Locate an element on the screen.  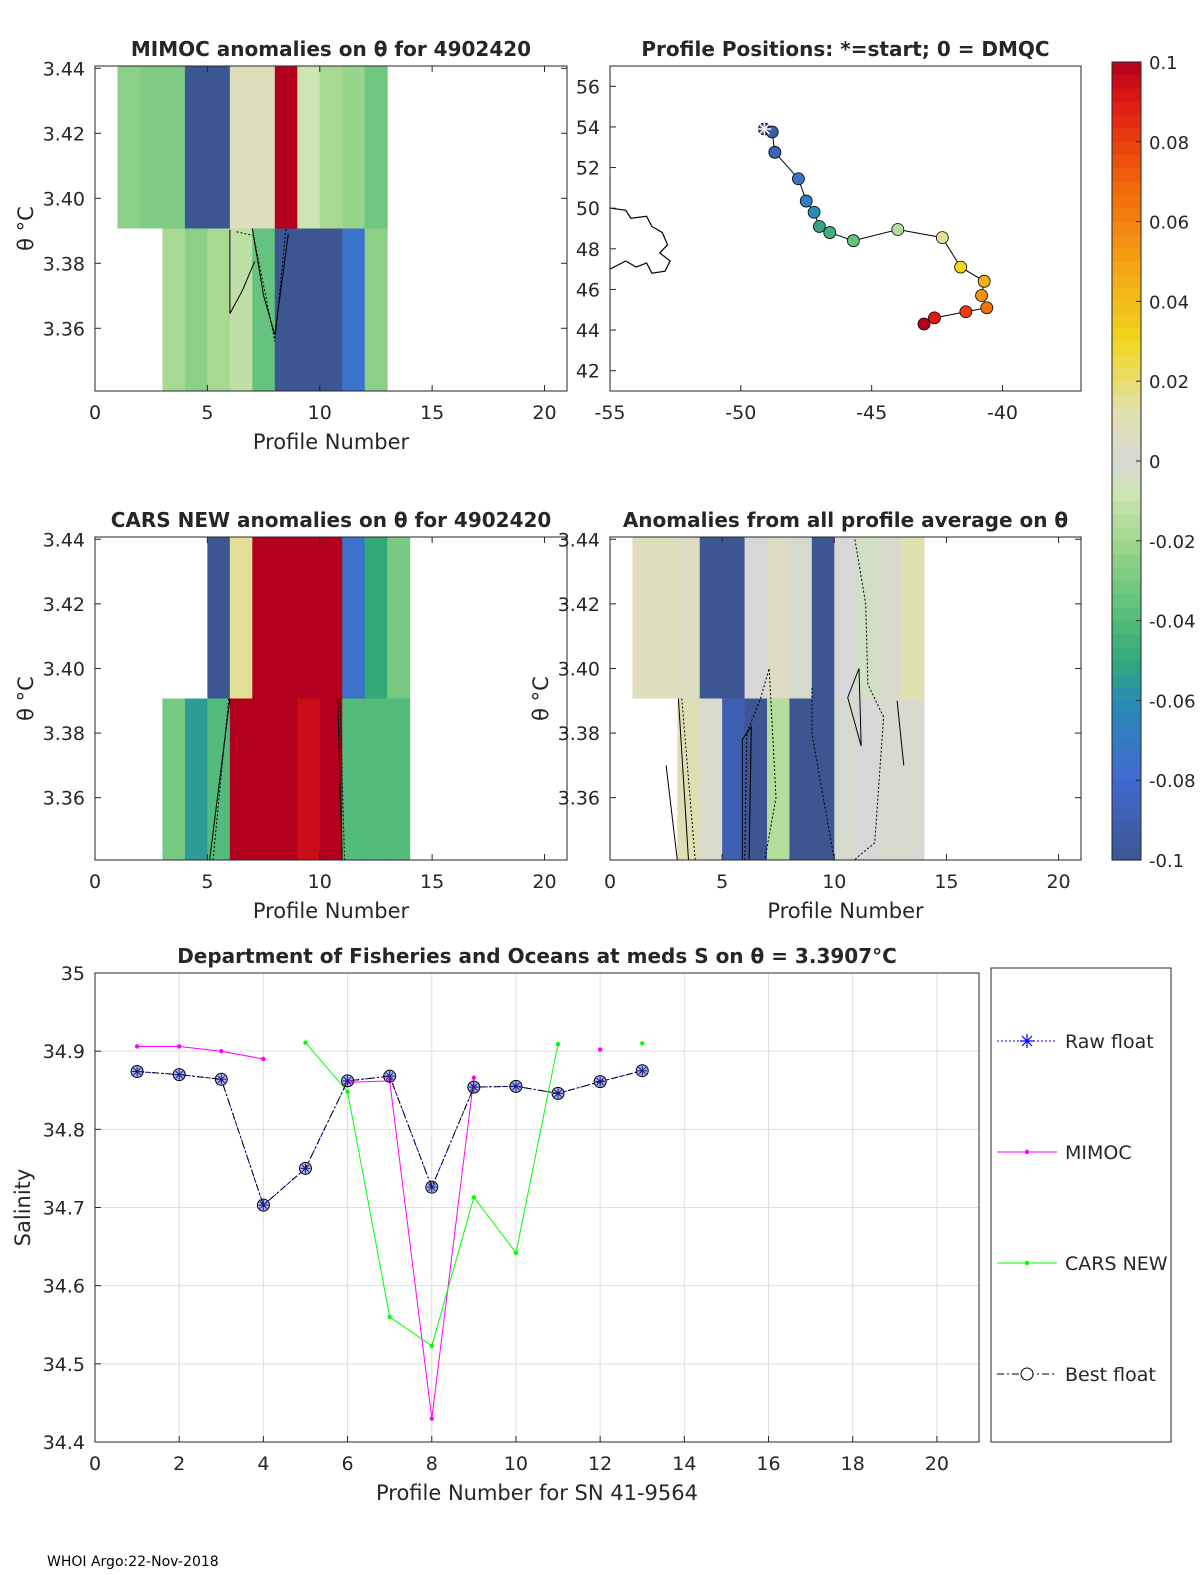
cars-ytick-label: 3.38 is located at coordinates (64, 734).